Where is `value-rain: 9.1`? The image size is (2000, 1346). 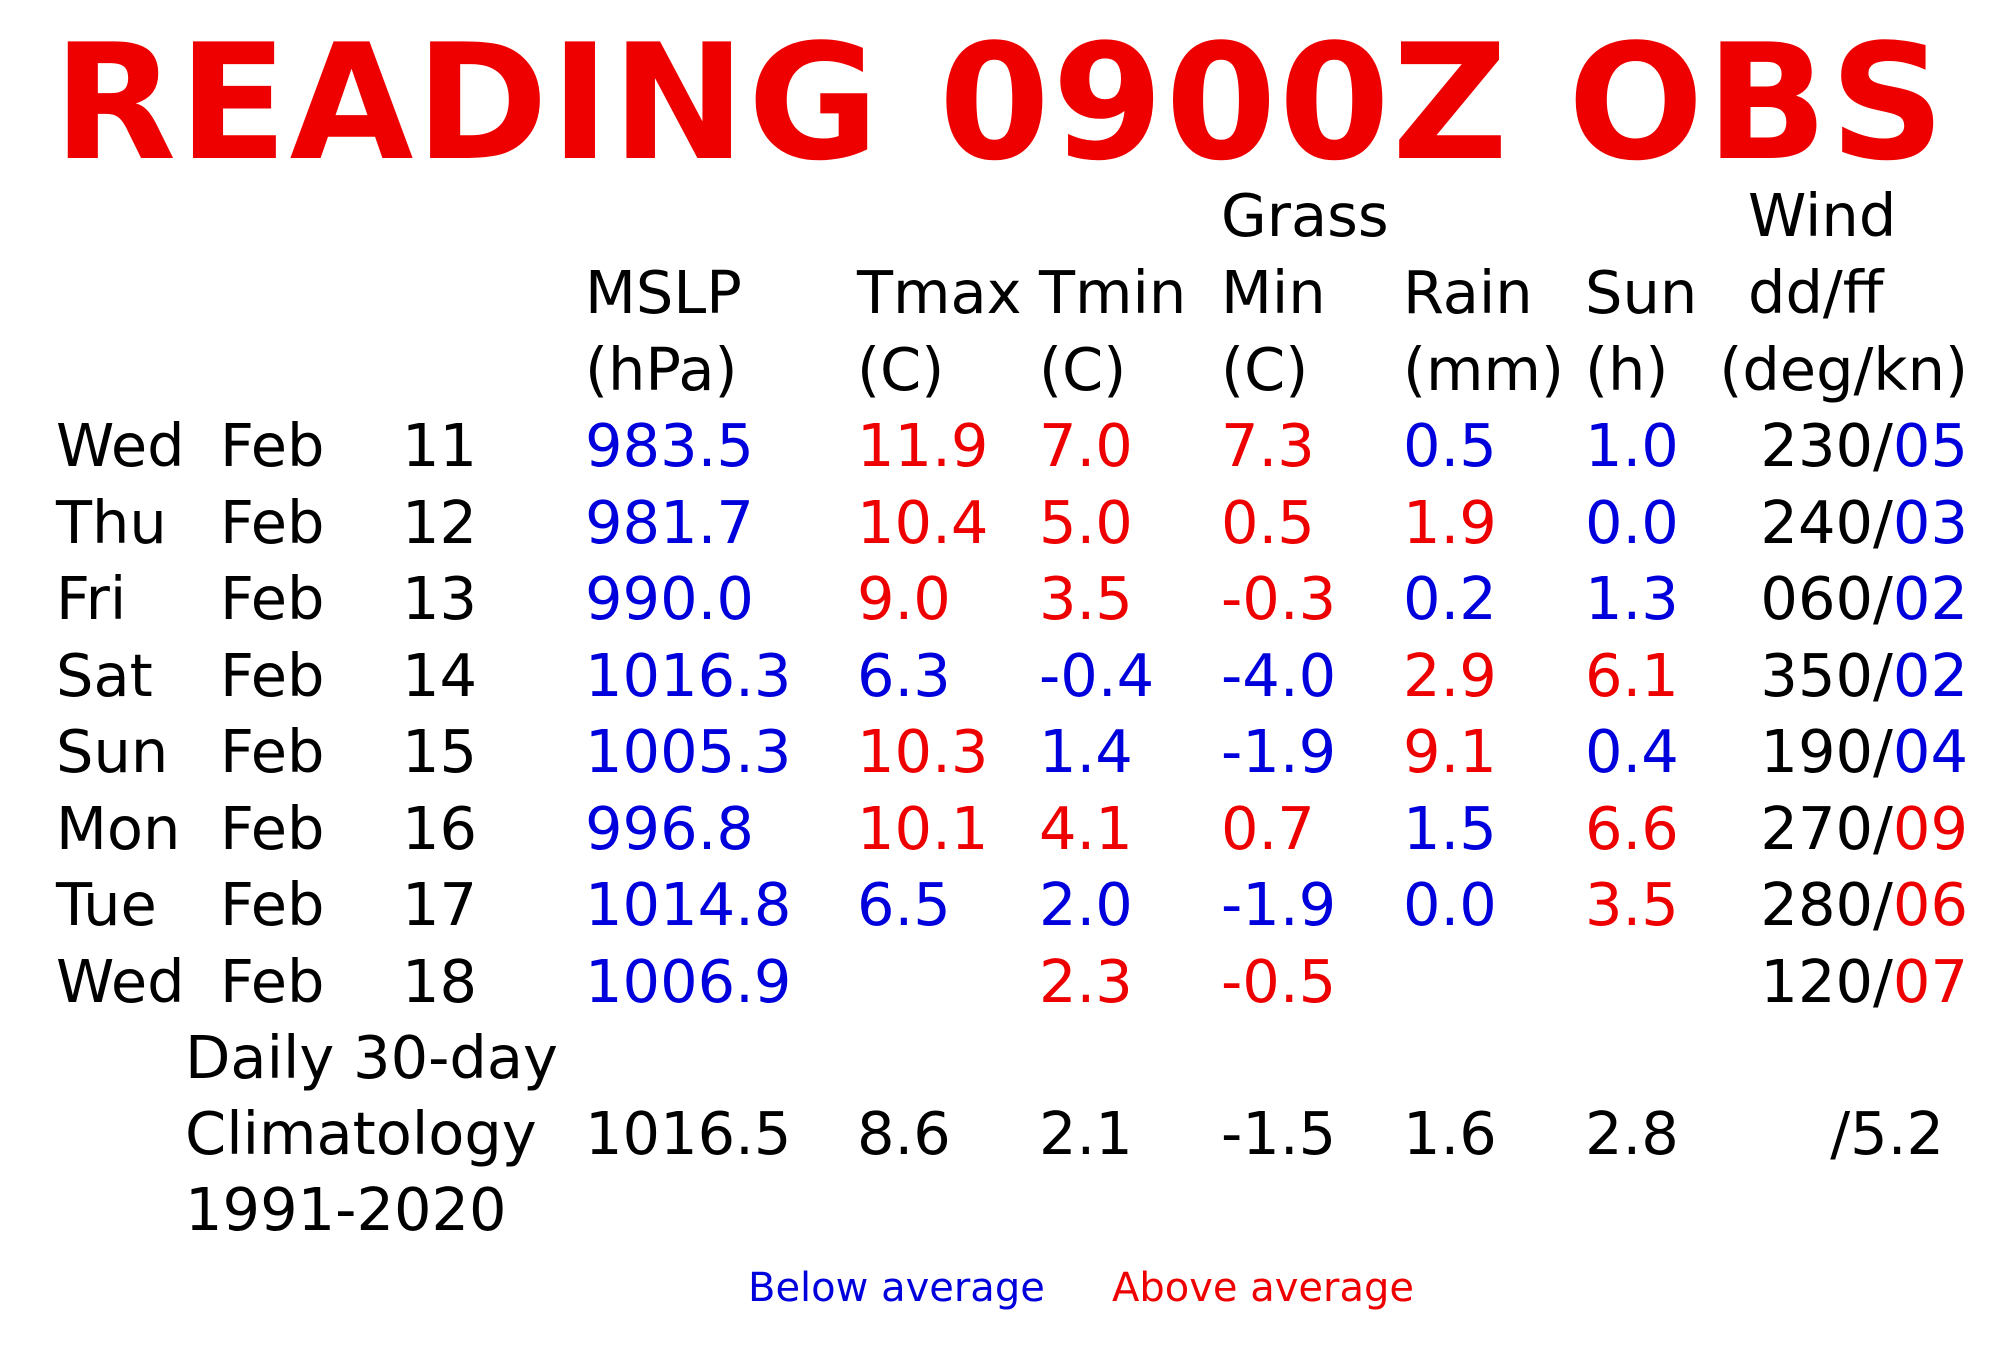
value-rain: 9.1 is located at coordinates (1450, 751).